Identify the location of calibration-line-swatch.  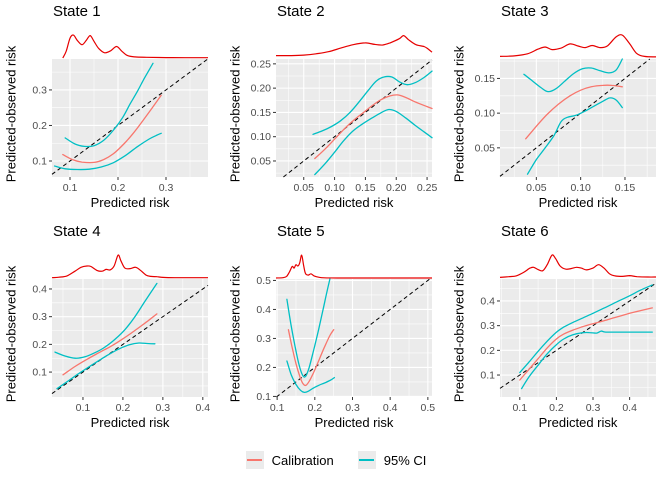
(255, 460).